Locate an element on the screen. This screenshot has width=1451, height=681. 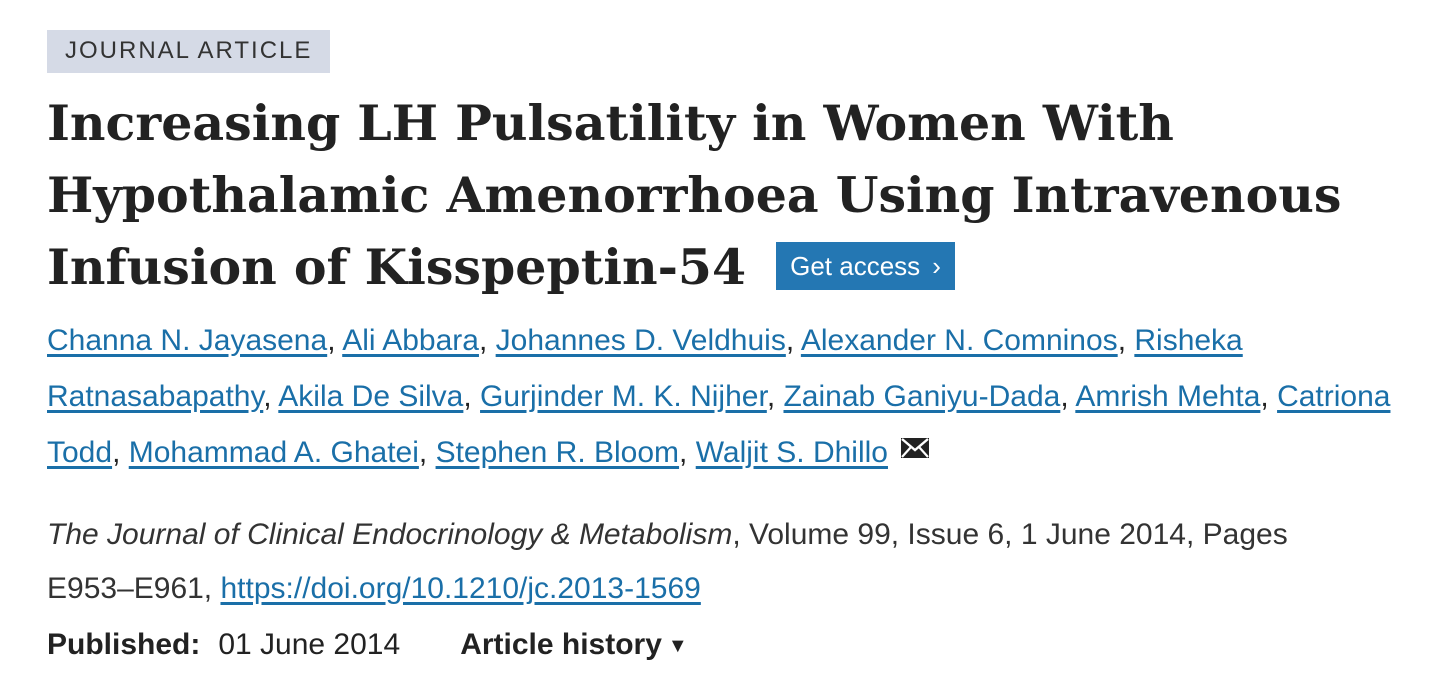
article-history-toggle: Article history ▼ is located at coordinates (574, 644).